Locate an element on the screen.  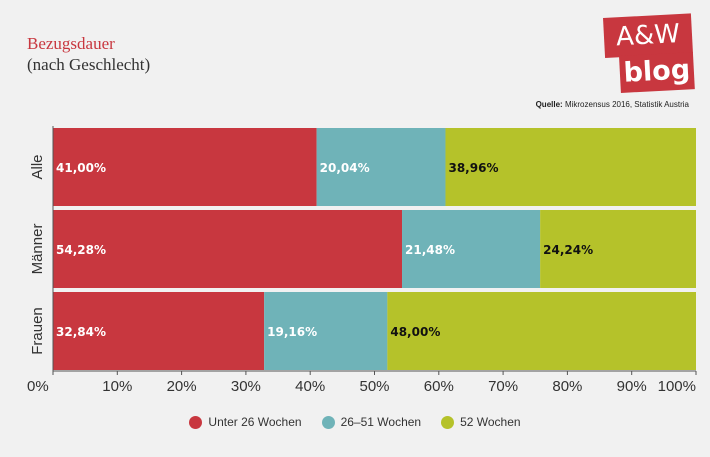
legend-label-under-26: Unter 26 Wochen is located at coordinates (255, 422).